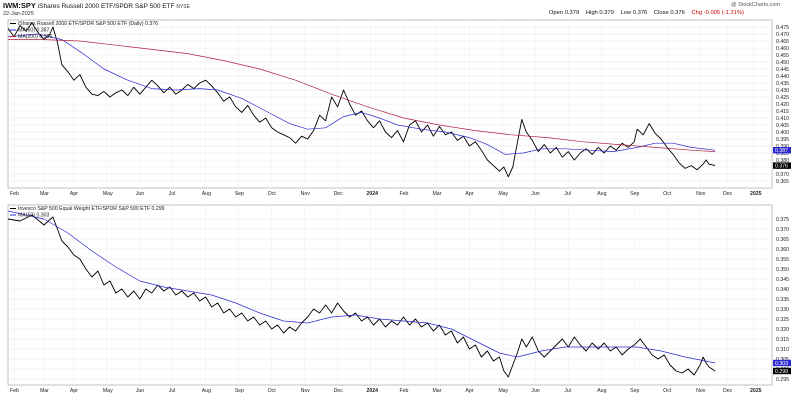  What do you see at coordinates (14, 391) in the screenshot?
I see `panel-1-xtick-0: Feb` at bounding box center [14, 391].